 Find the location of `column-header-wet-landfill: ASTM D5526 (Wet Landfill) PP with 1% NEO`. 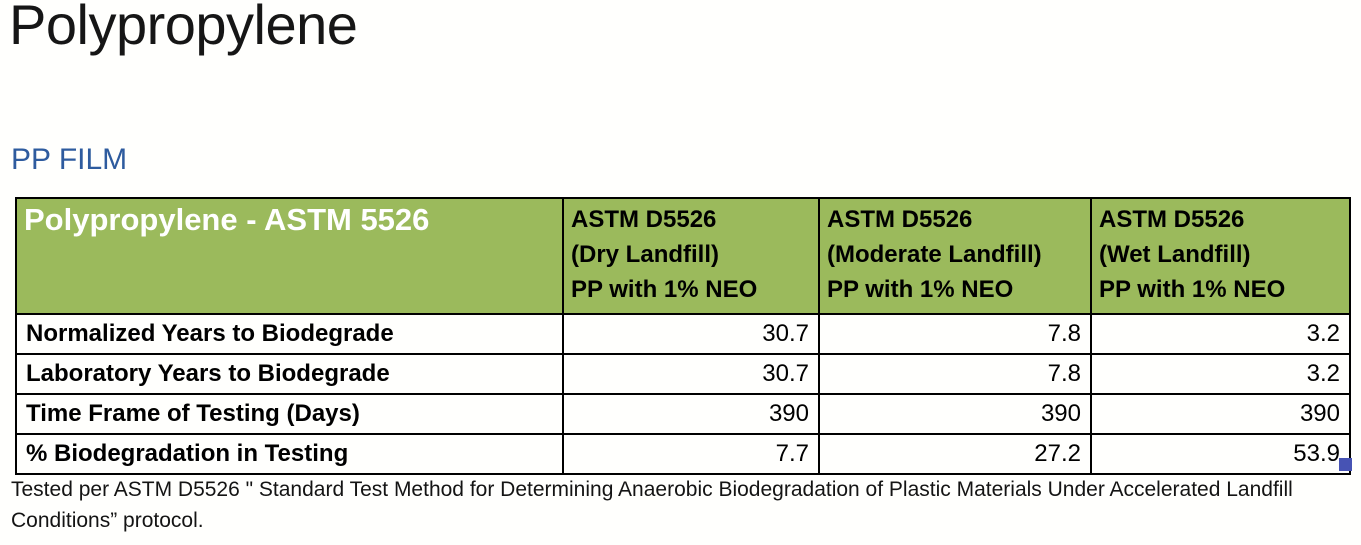

column-header-wet-landfill: ASTM D5526 (Wet Landfill) PP with 1% NEO is located at coordinates (1220, 256).